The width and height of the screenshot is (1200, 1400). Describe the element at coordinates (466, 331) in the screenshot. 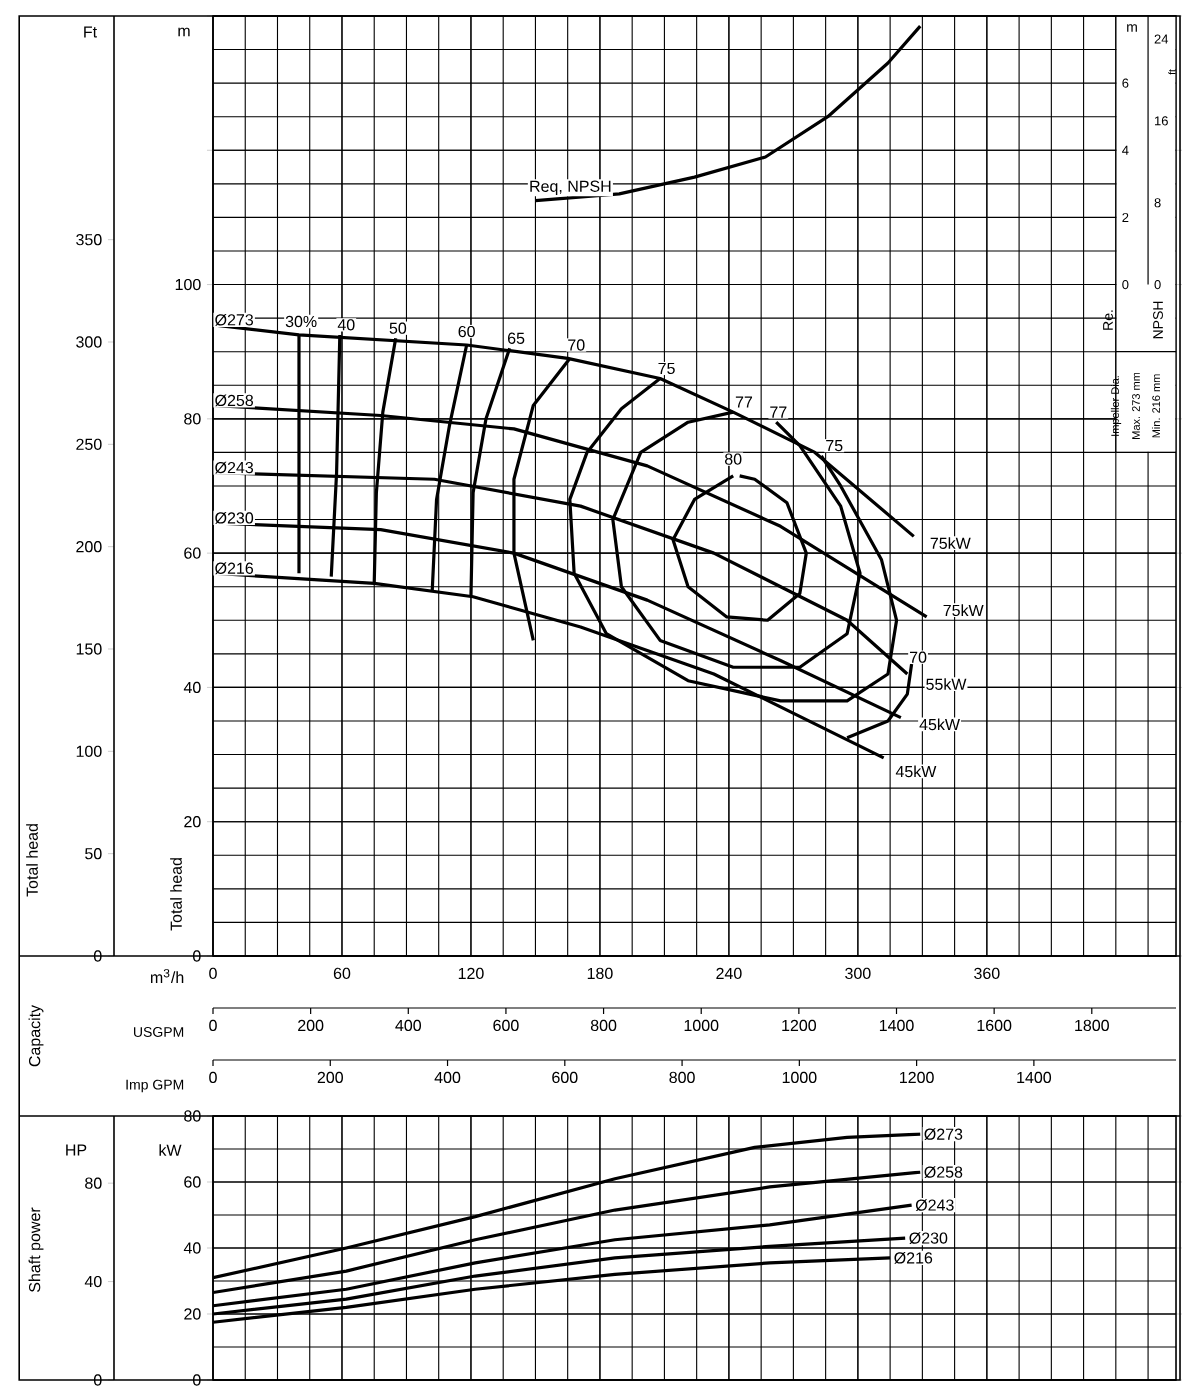

I see `annotation: 60` at that location.